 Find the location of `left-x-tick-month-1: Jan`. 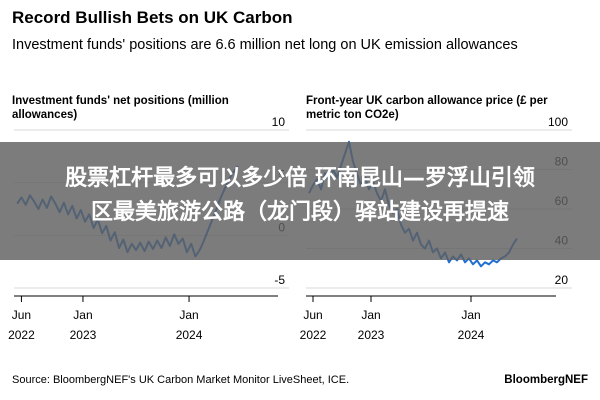

left-x-tick-month-1: Jan is located at coordinates (82, 315).